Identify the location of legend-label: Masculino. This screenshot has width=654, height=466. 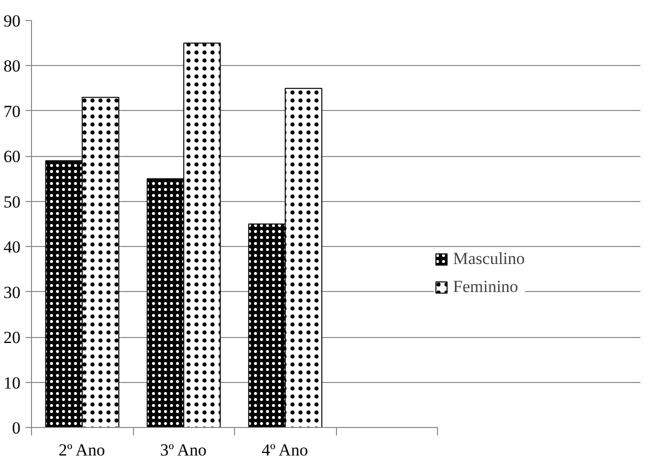
(489, 259).